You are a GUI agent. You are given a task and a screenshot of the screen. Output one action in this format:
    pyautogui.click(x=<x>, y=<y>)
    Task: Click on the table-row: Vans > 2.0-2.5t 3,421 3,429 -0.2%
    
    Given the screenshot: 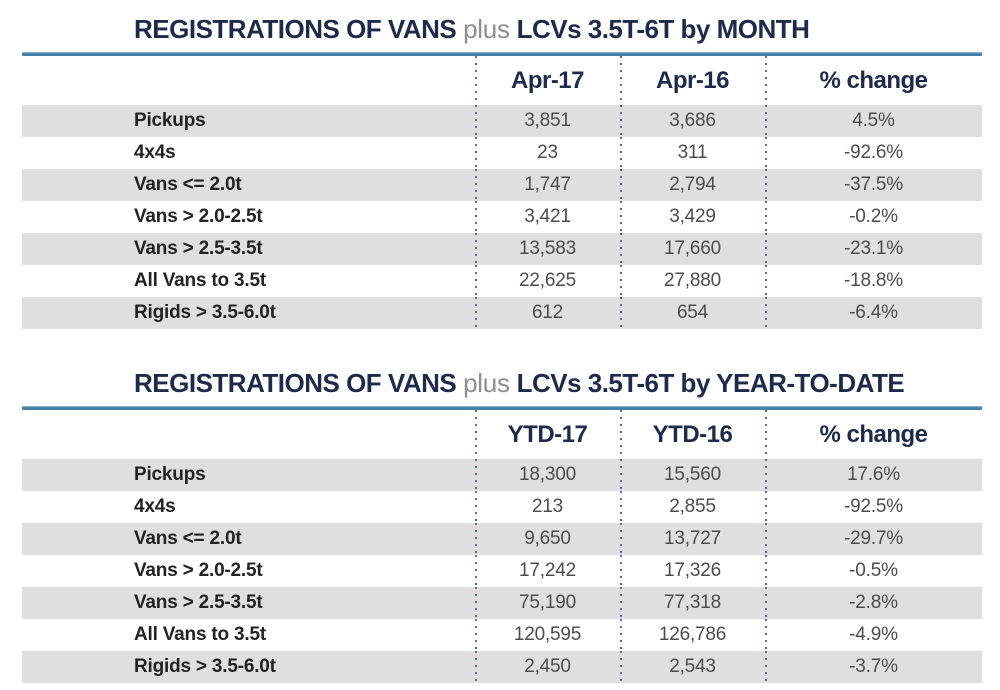 What is the action you would take?
    pyautogui.click(x=502, y=217)
    